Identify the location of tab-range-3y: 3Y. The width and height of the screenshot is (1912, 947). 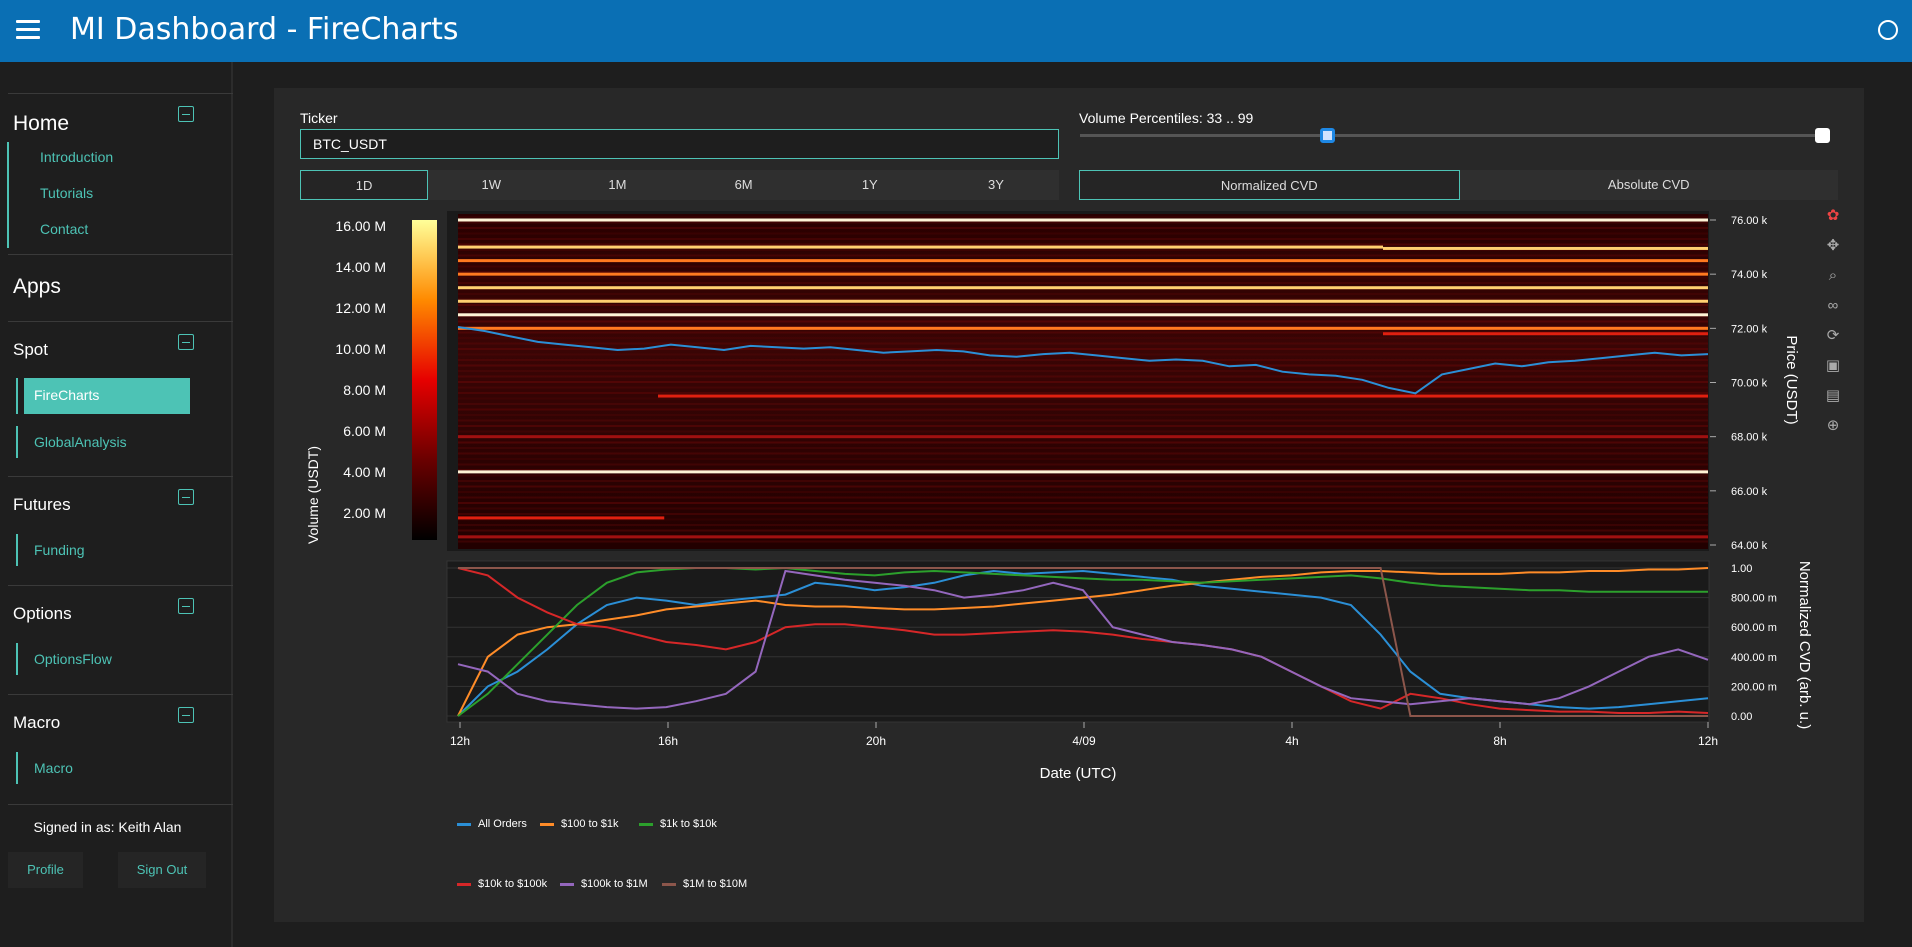
(995, 184).